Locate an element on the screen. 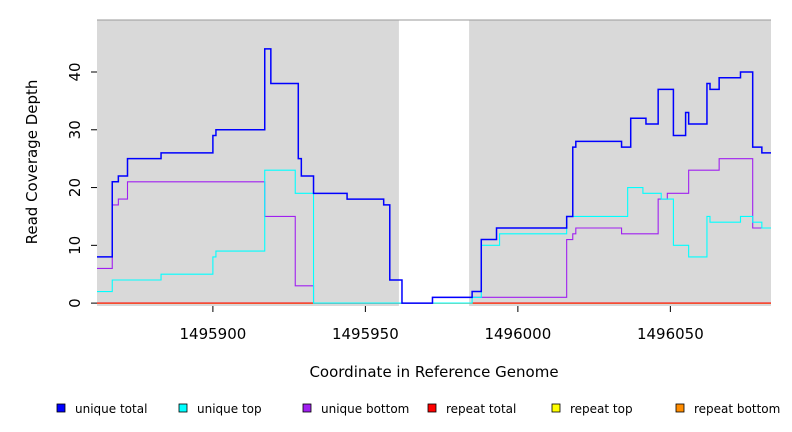  legend-label-unique-bottom: unique bottom is located at coordinates (365, 409).